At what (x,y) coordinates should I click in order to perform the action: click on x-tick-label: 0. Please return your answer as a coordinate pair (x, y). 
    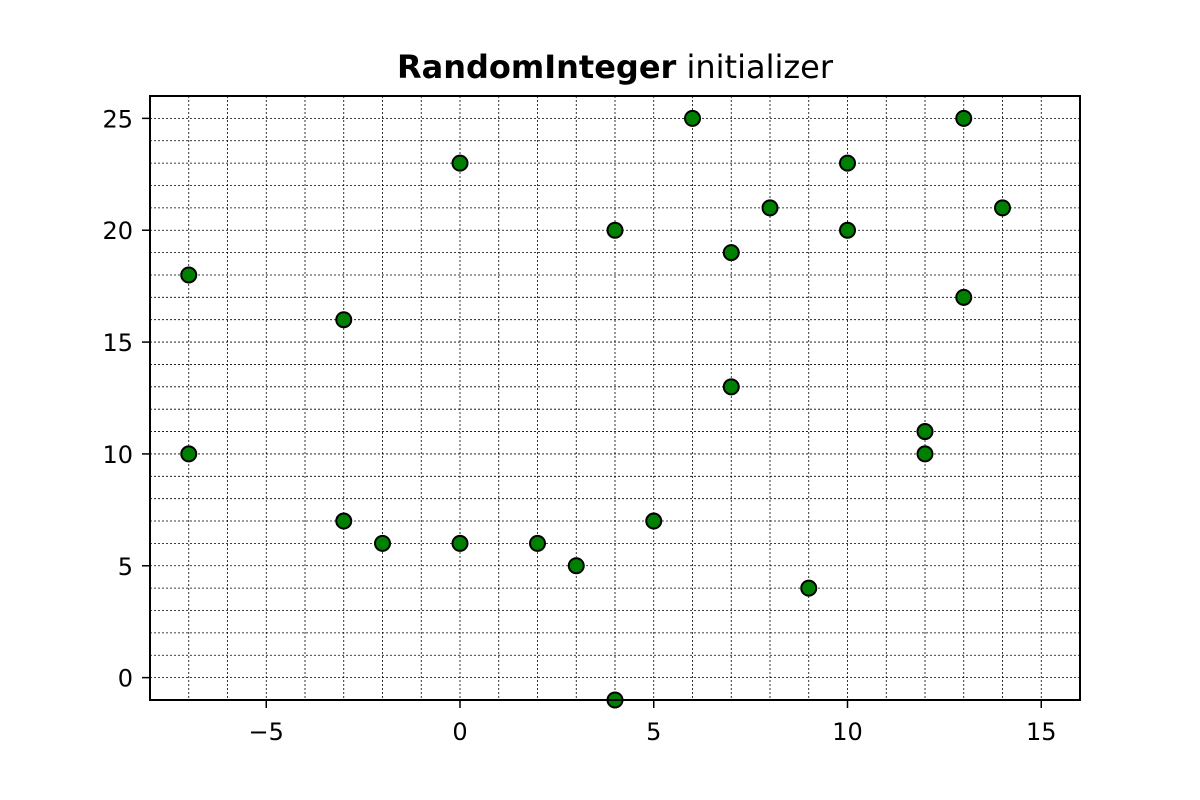
    Looking at the image, I should click on (459, 732).